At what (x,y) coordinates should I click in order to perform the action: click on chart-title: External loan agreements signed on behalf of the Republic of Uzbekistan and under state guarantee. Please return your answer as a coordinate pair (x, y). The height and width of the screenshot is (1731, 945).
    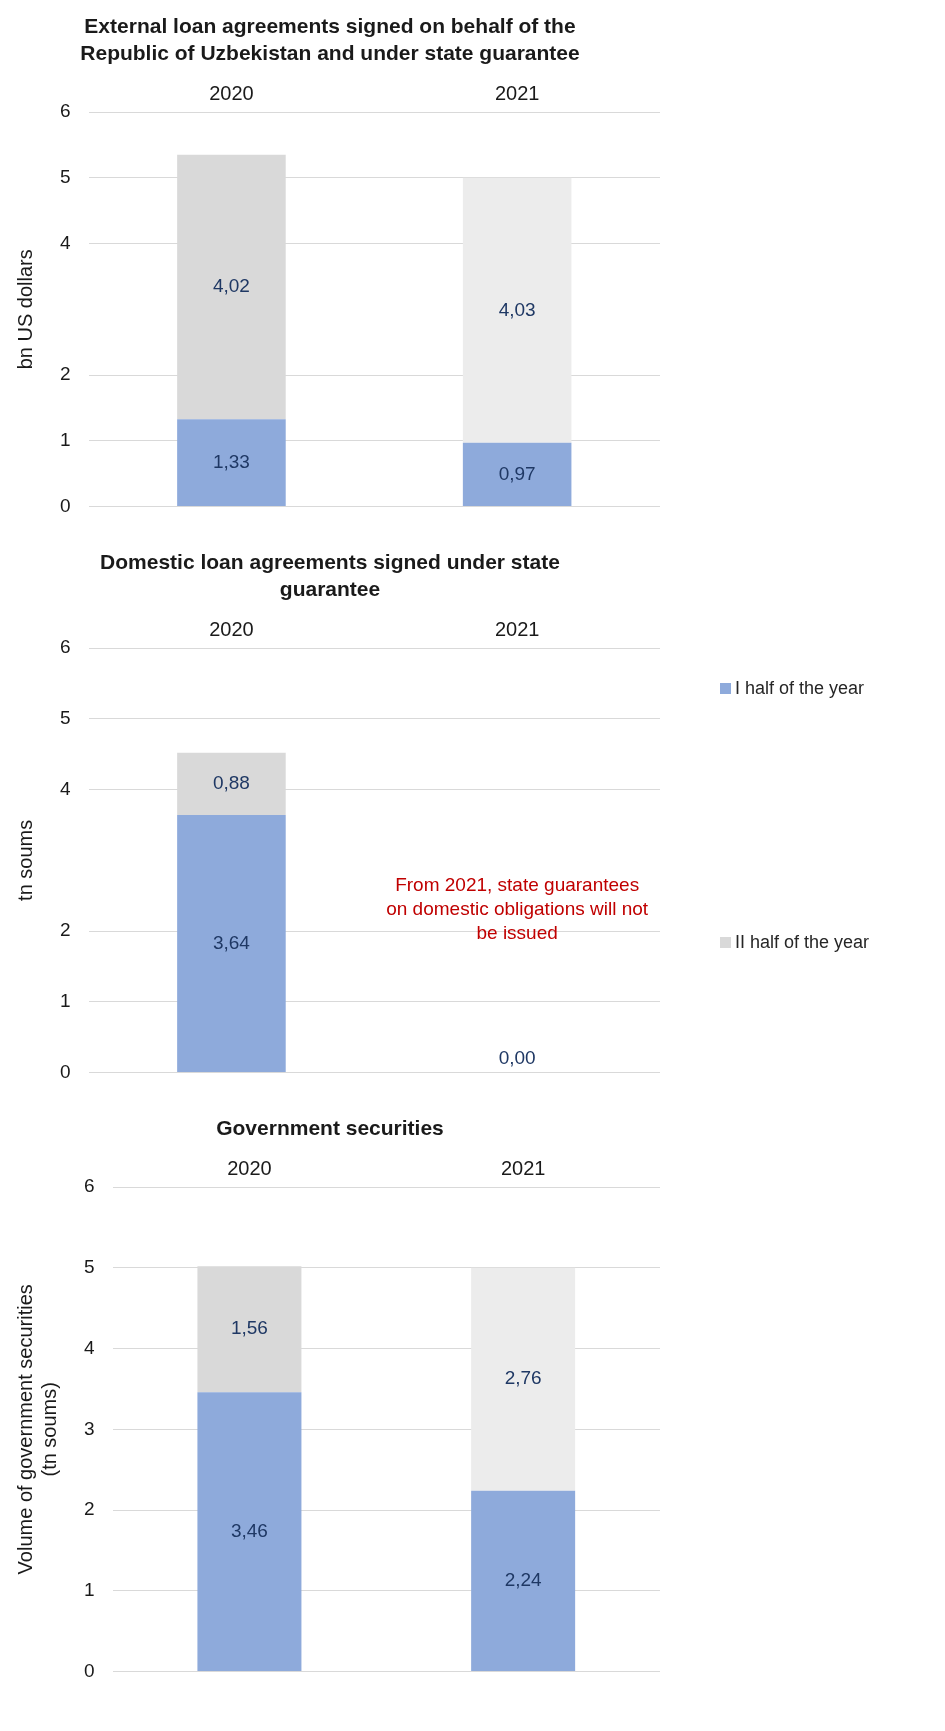
    Looking at the image, I should click on (330, 39).